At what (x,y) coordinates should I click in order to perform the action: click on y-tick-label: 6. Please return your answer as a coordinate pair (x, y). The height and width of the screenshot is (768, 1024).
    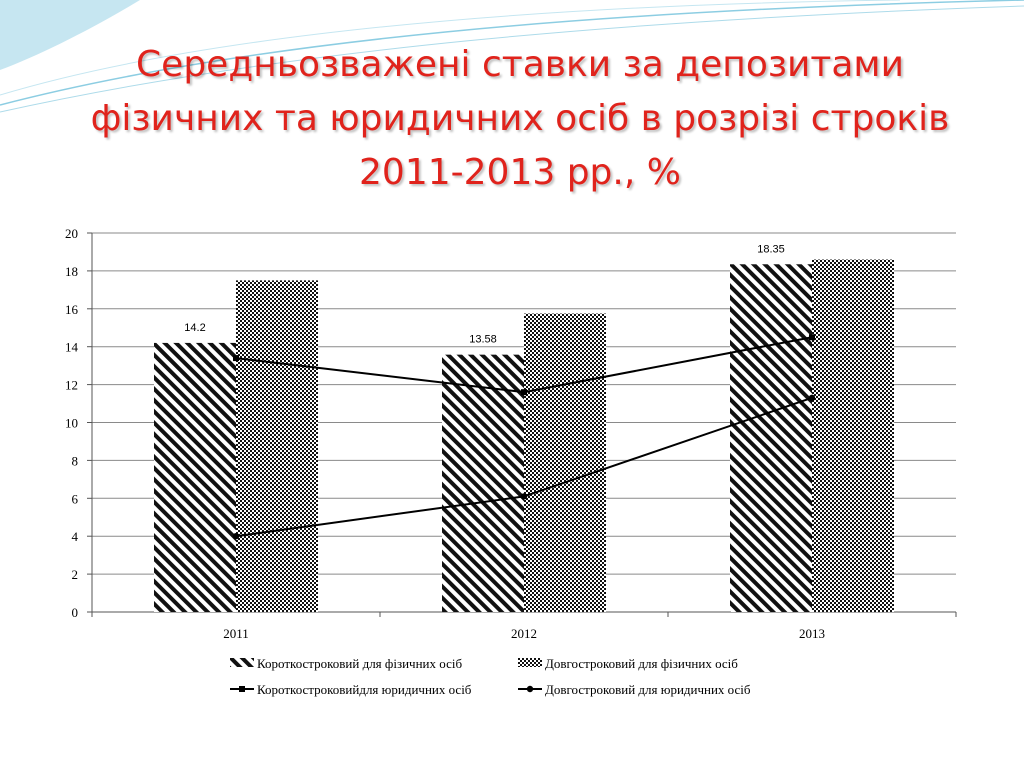
    Looking at the image, I should click on (75, 498).